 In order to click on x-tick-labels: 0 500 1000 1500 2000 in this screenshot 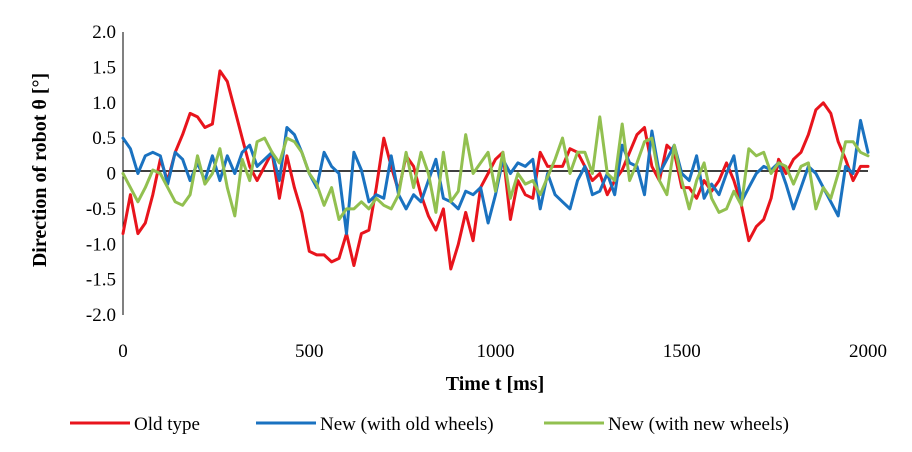, I will do `click(502, 351)`.